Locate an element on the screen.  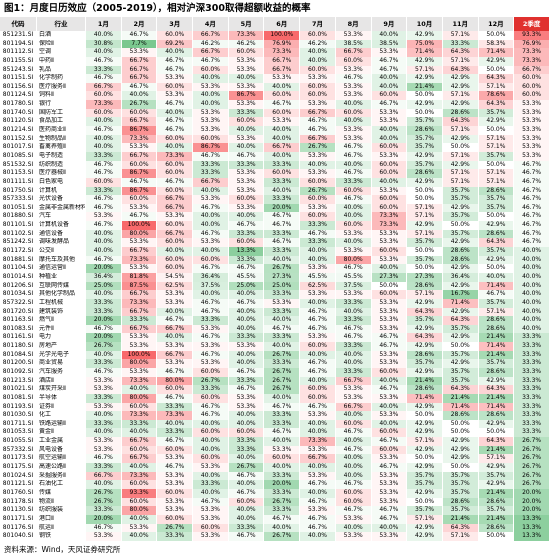
value-cell: 28.6% is located at coordinates (496, 320).